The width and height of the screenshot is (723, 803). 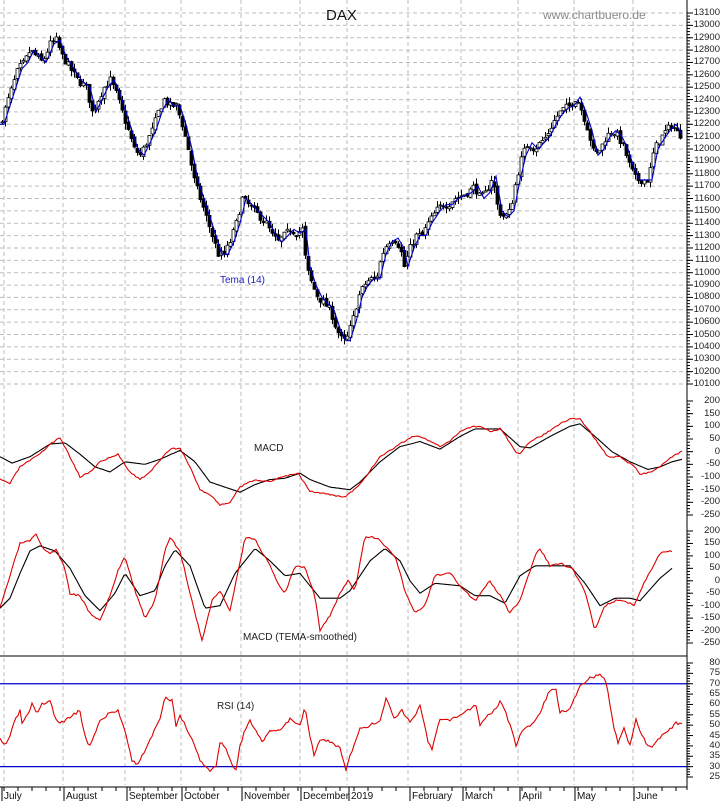 What do you see at coordinates (706, 37) in the screenshot?
I see `y-tick-label: 12900` at bounding box center [706, 37].